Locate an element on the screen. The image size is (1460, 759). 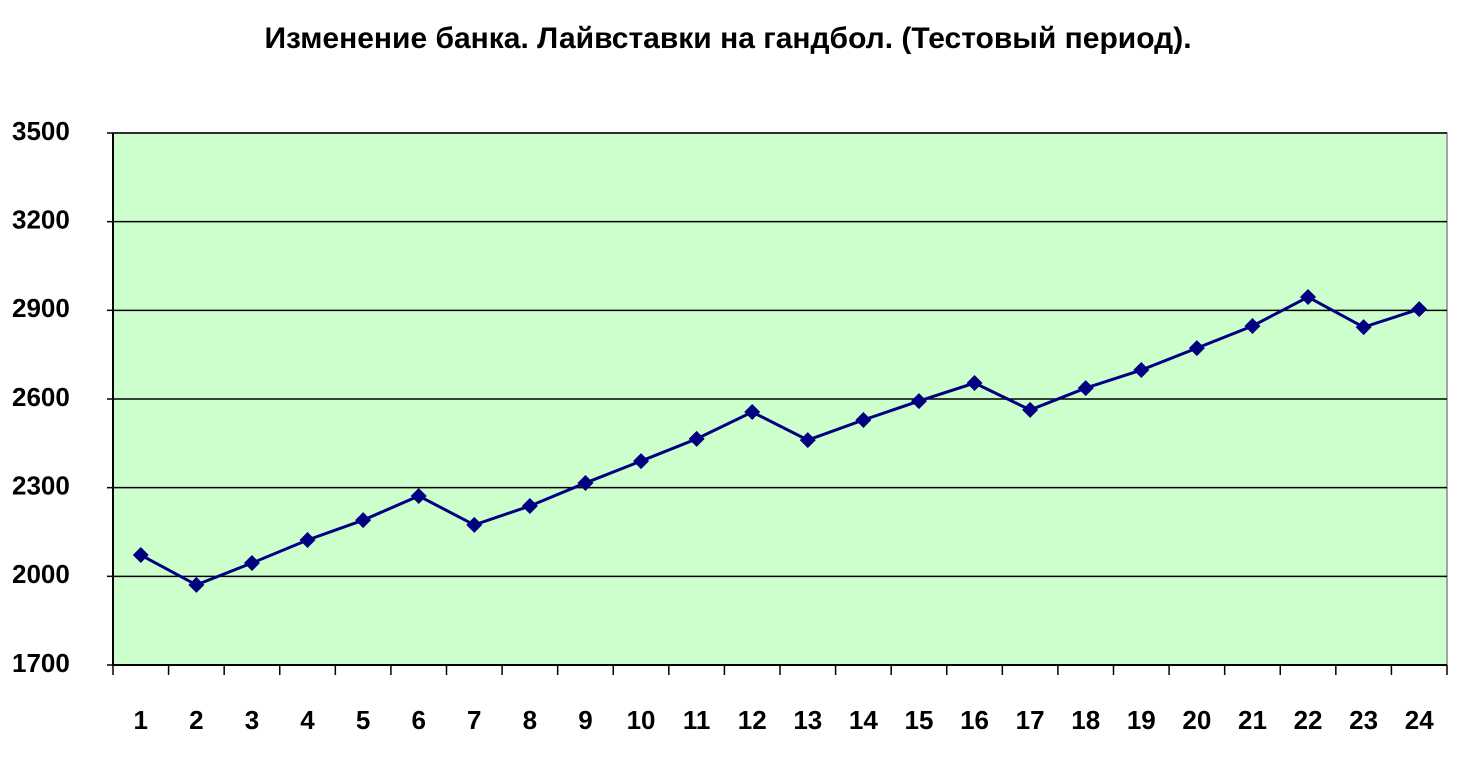
x-tick-label: 23 is located at coordinates (1363, 720).